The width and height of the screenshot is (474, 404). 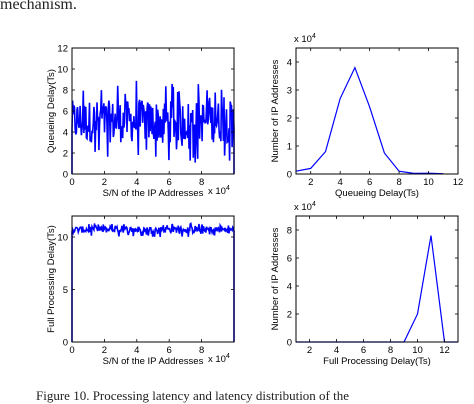 What do you see at coordinates (340, 182) in the screenshot?
I see `plot2-xtick-label: 4` at bounding box center [340, 182].